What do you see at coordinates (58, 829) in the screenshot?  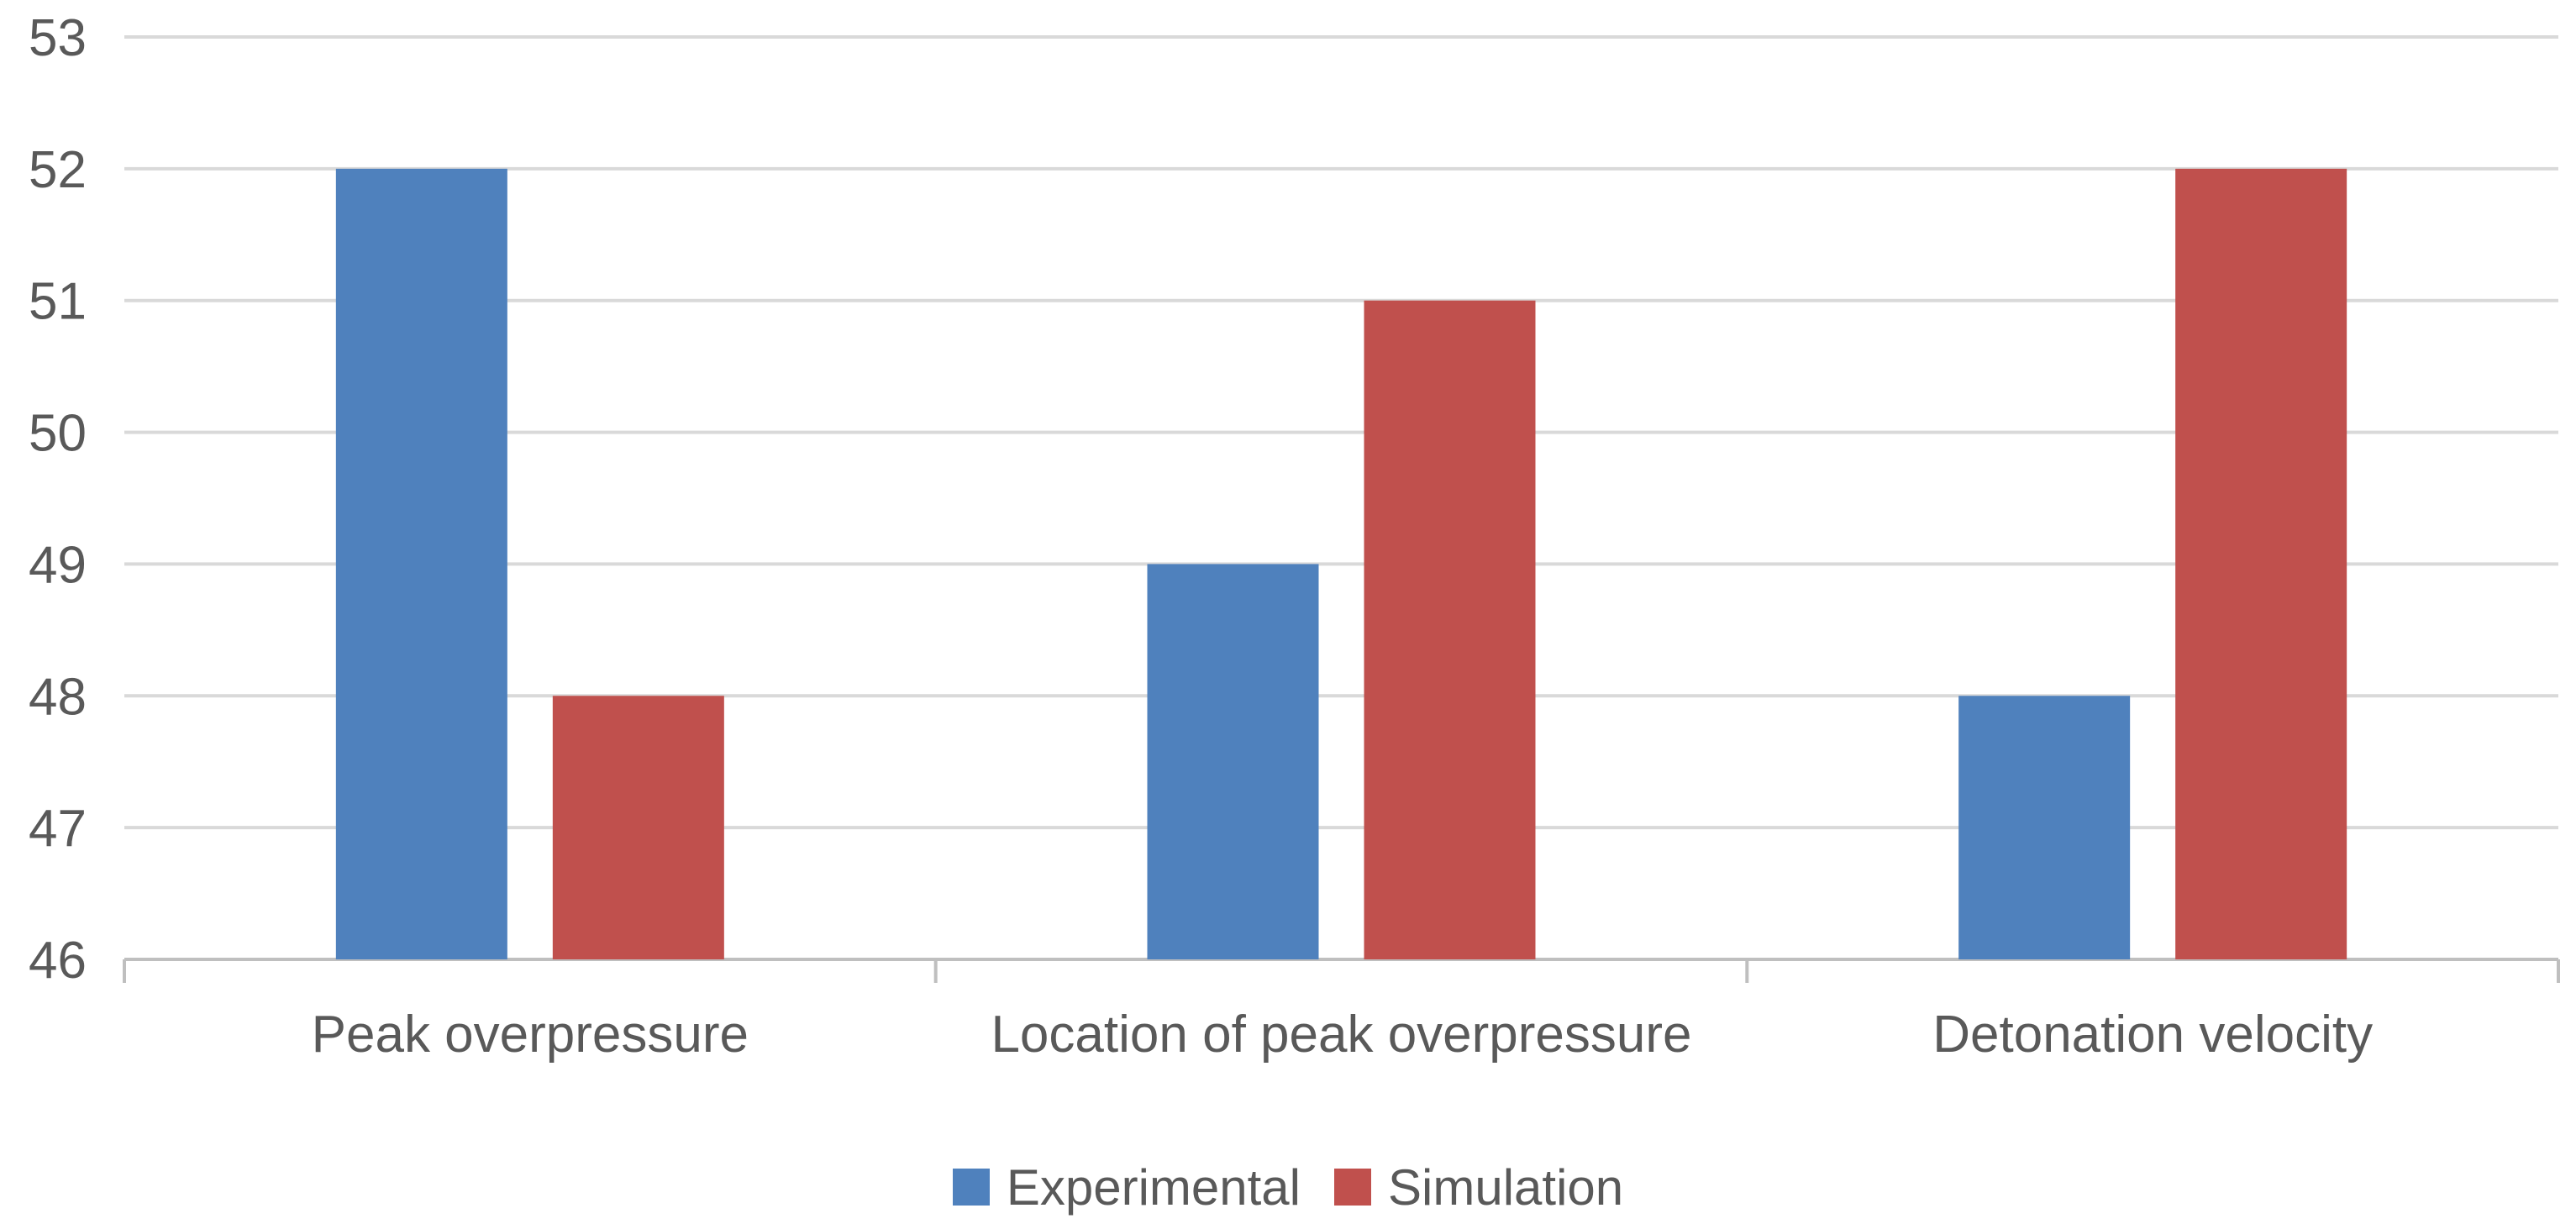 I see `y-tick-label: 47` at bounding box center [58, 829].